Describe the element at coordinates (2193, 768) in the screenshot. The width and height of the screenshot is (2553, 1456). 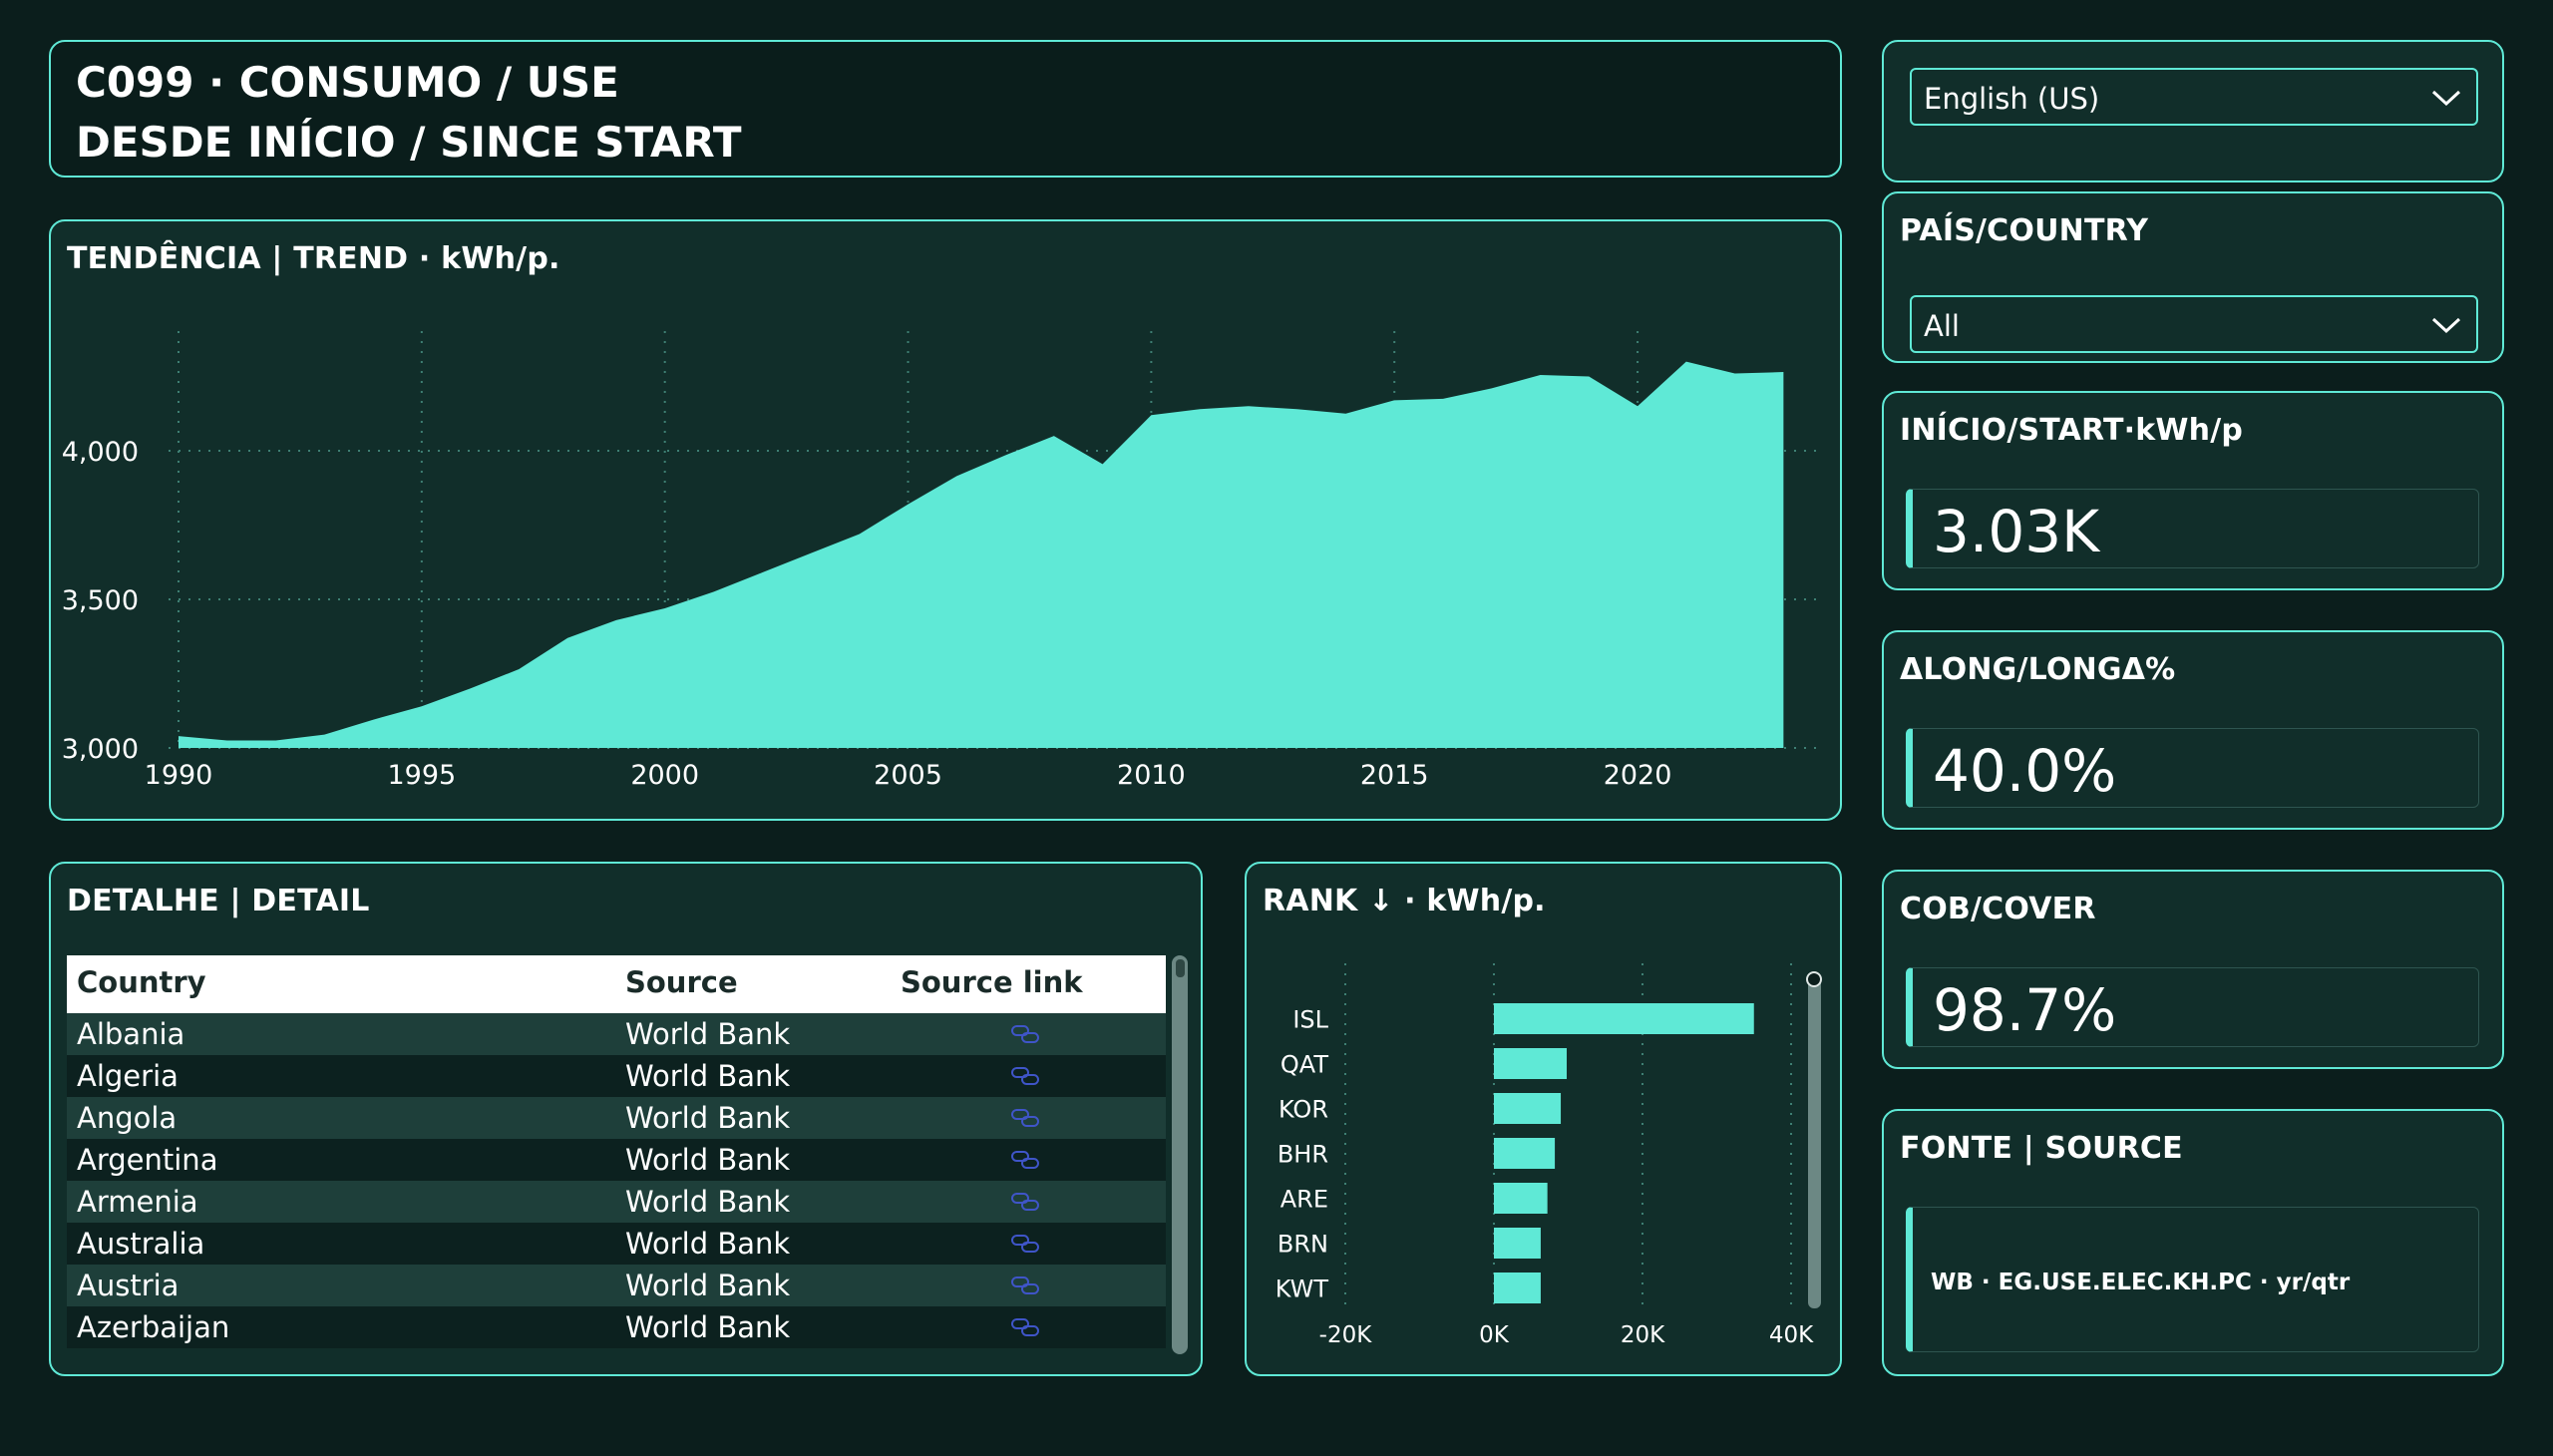
I see `kpi-delta-card: 40.0%` at that location.